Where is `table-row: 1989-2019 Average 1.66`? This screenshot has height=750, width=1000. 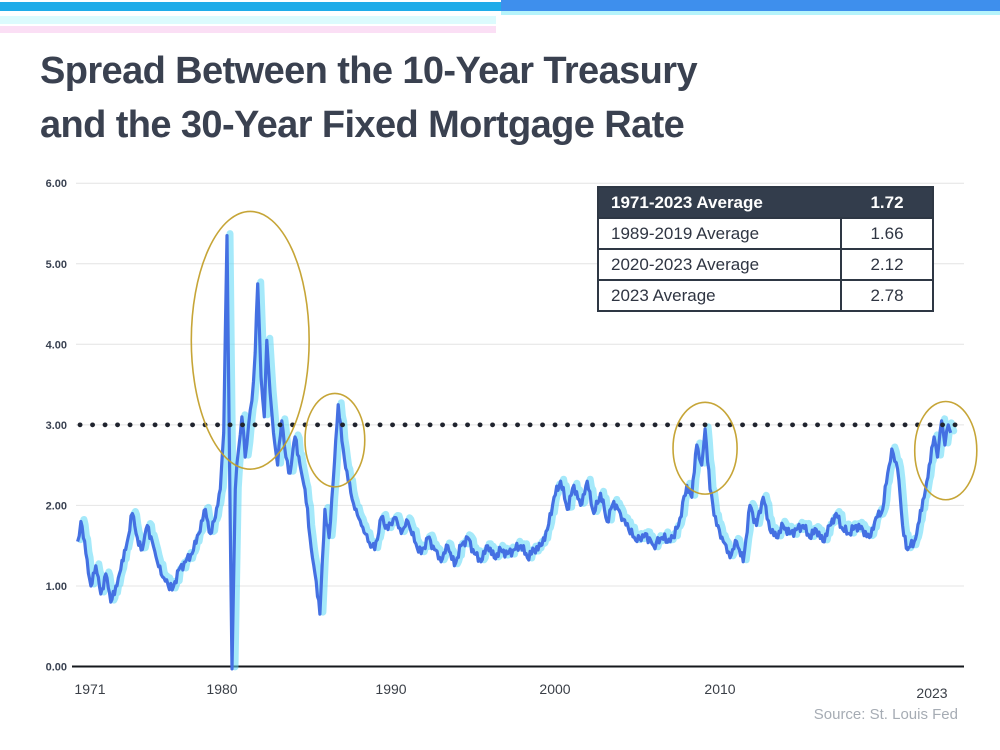 table-row: 1989-2019 Average 1.66 is located at coordinates (765, 232).